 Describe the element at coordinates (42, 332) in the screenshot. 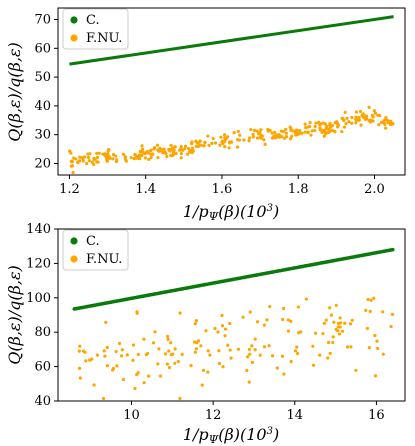

I see `bottom-y-tick-label: 80` at that location.